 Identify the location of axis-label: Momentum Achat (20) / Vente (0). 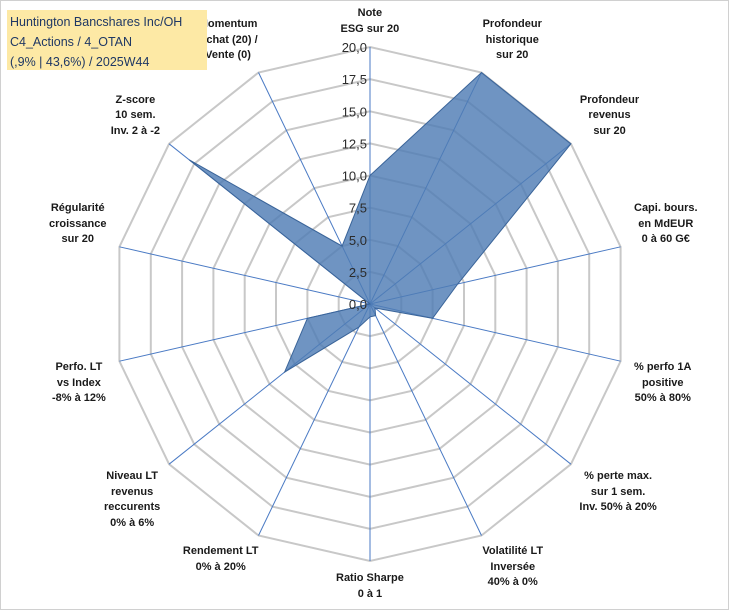
(228, 40).